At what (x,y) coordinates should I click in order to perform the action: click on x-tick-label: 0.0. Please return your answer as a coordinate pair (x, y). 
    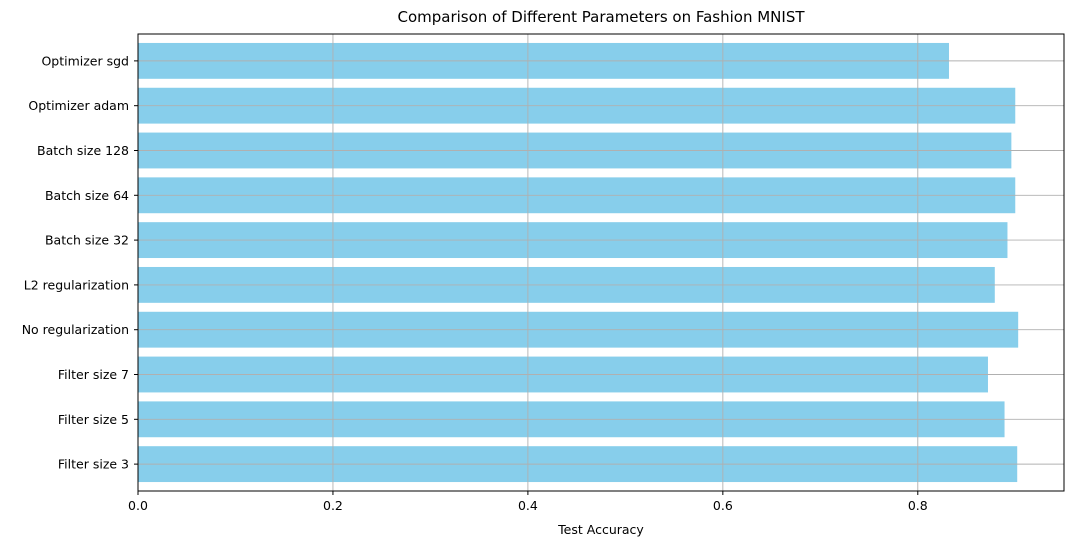
    Looking at the image, I should click on (138, 505).